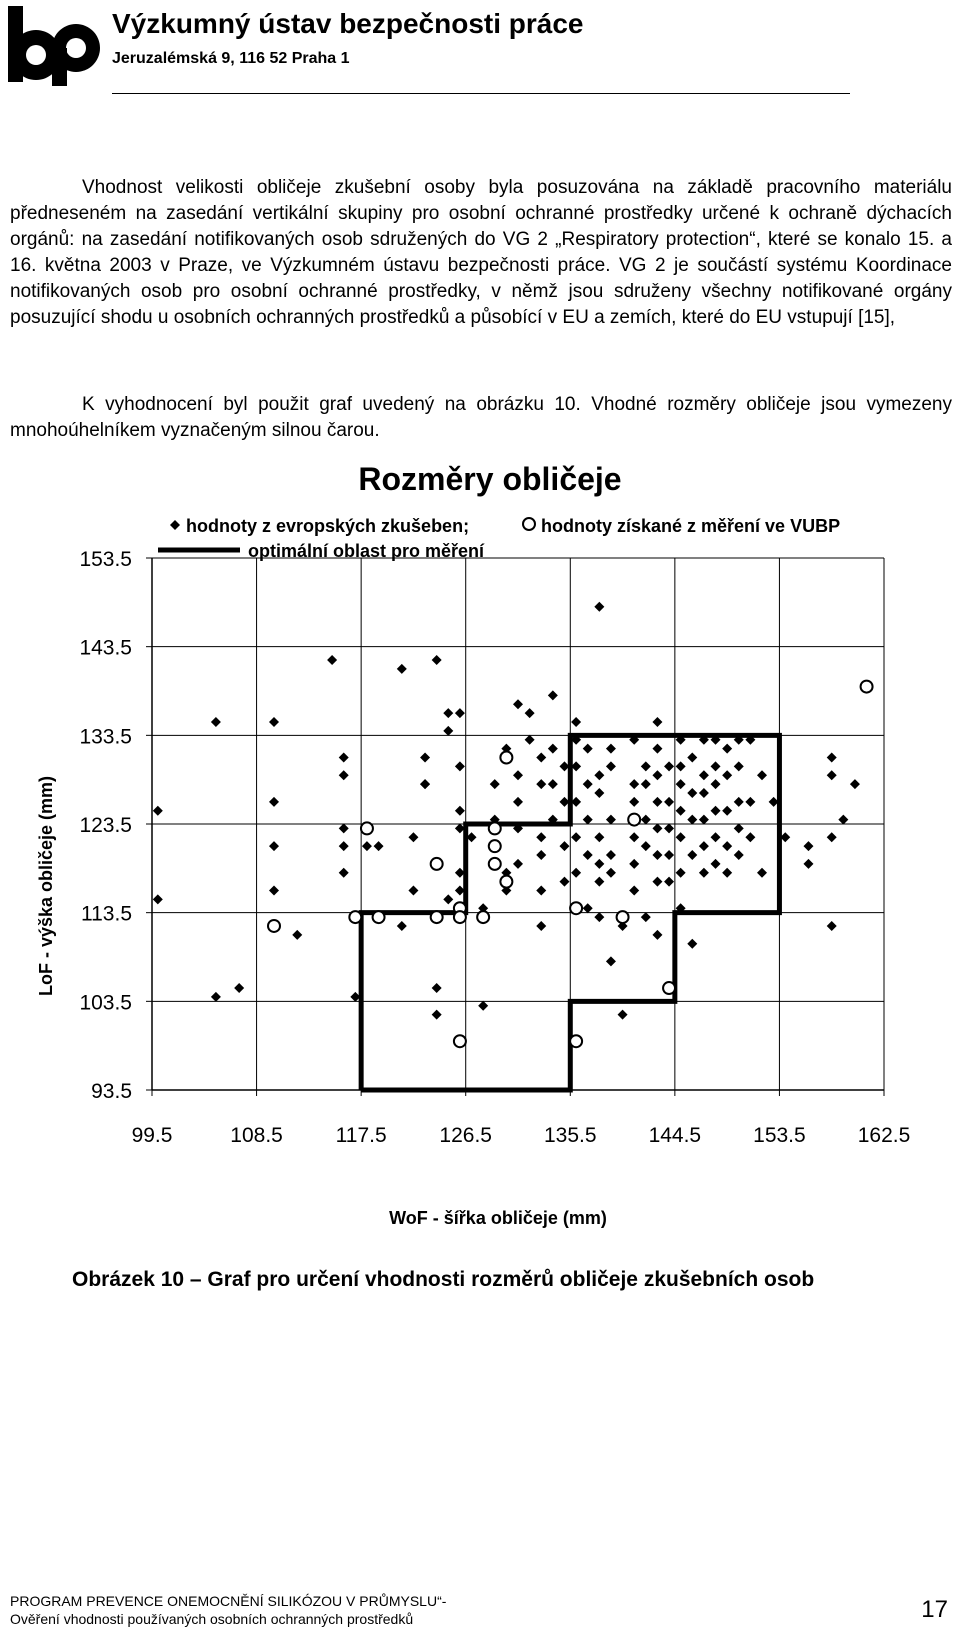 This screenshot has height=1632, width=960. Describe the element at coordinates (256, 1135) in the screenshot. I see `x-tick-label: 108.5` at that location.